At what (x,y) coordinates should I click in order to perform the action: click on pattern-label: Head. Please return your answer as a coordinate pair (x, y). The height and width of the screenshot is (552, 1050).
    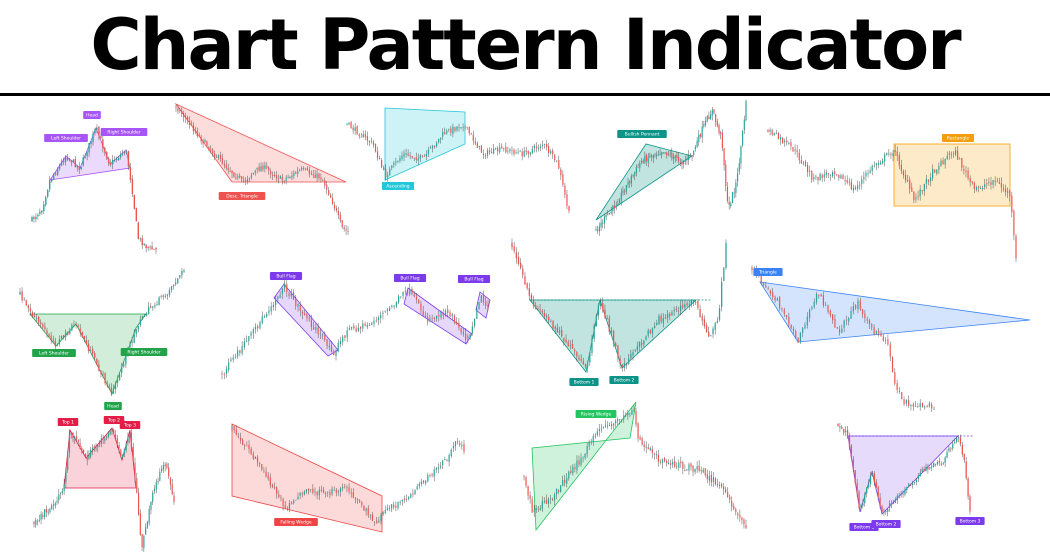
    Looking at the image, I should click on (113, 407).